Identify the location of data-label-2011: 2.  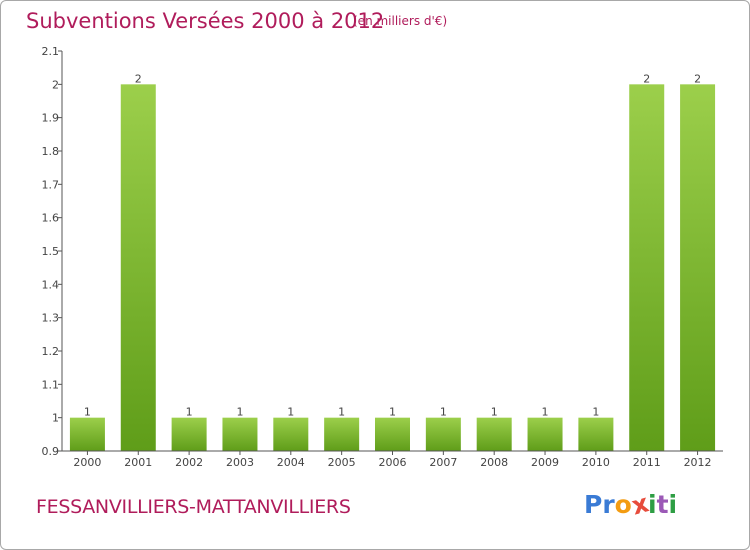
(646, 78).